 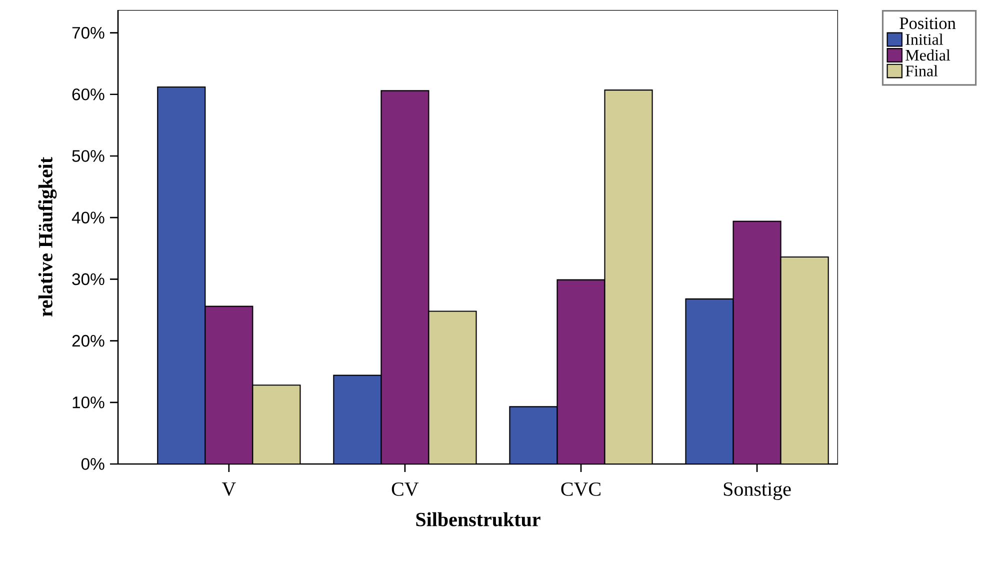 I want to click on x-tick-label: V, so click(x=229, y=489).